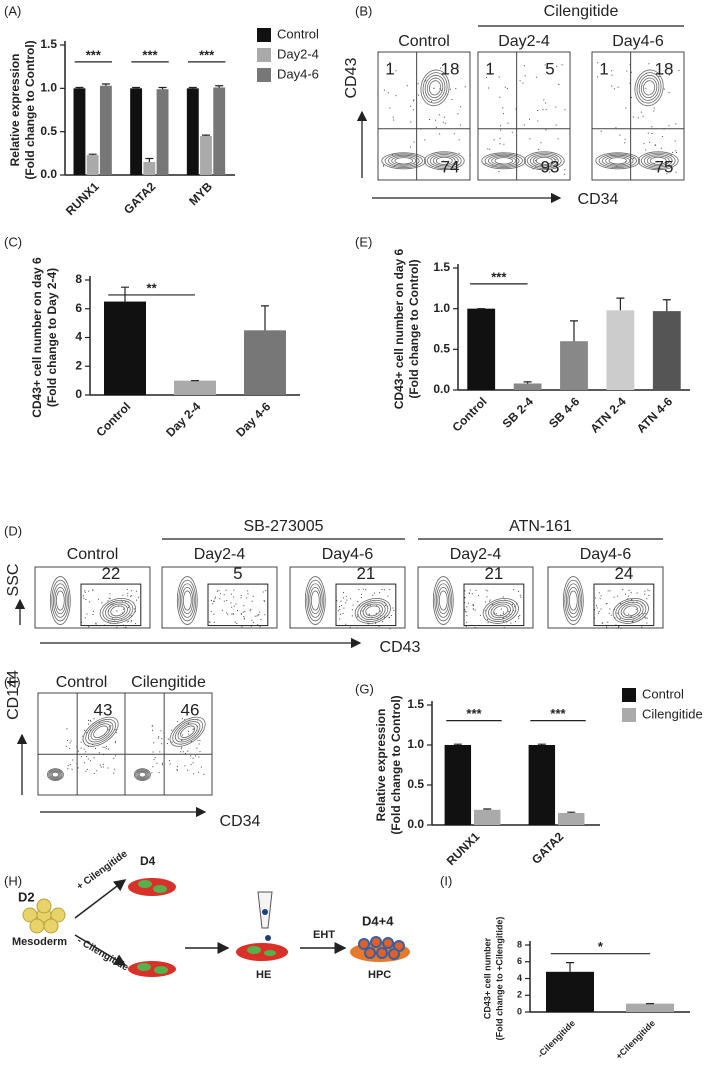 This screenshot has width=709, height=1066. I want to click on group-label: SB-273005, so click(283, 526).